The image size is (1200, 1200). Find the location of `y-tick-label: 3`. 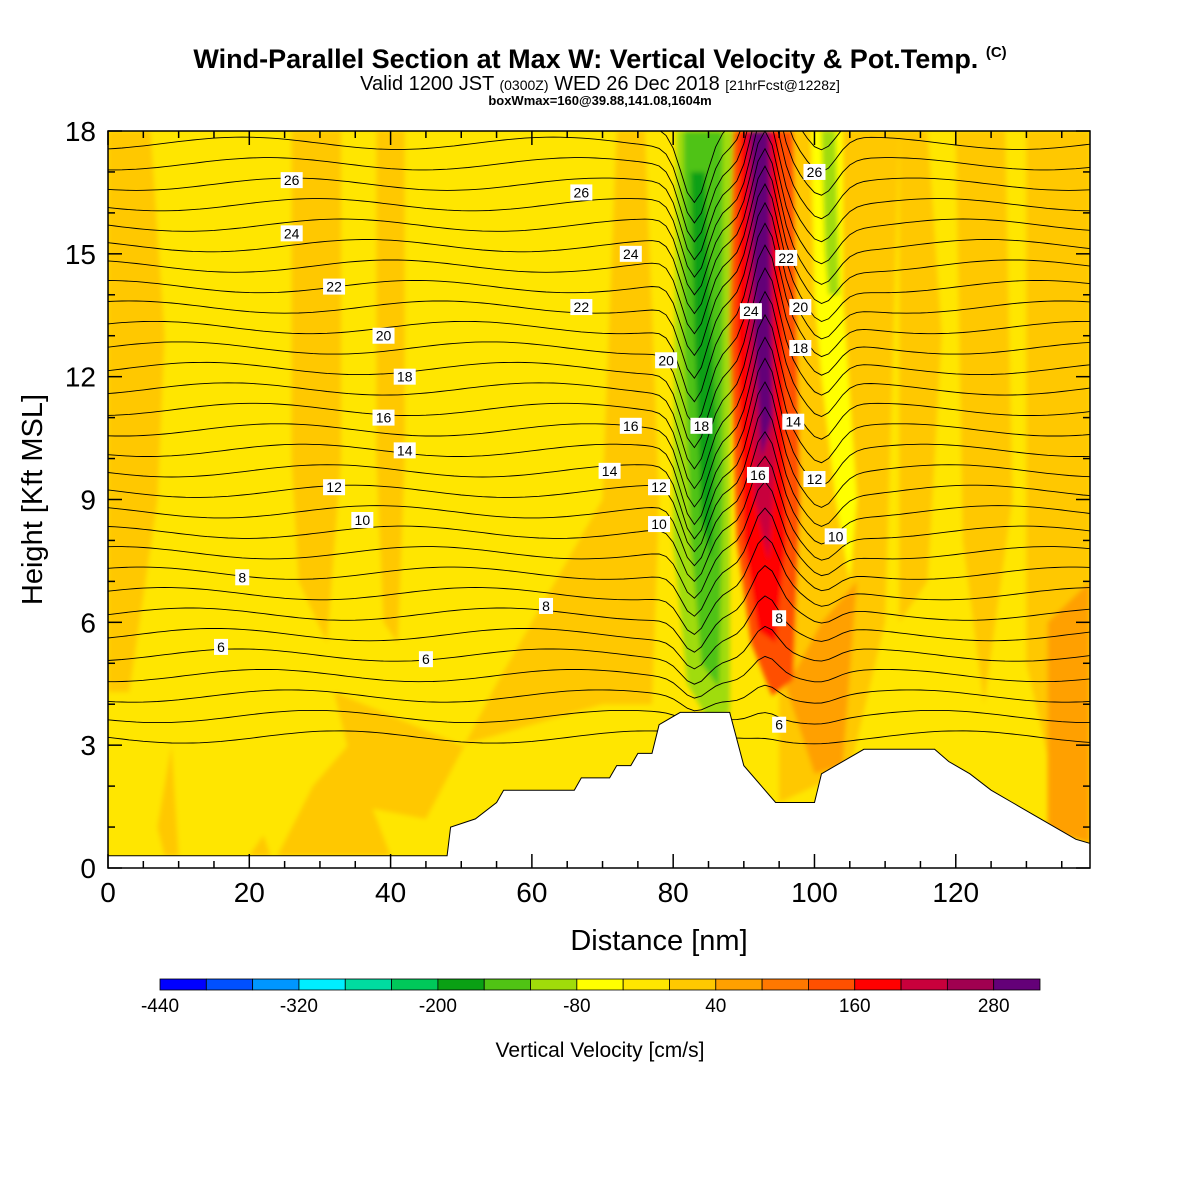

y-tick-label: 3 is located at coordinates (88, 745).